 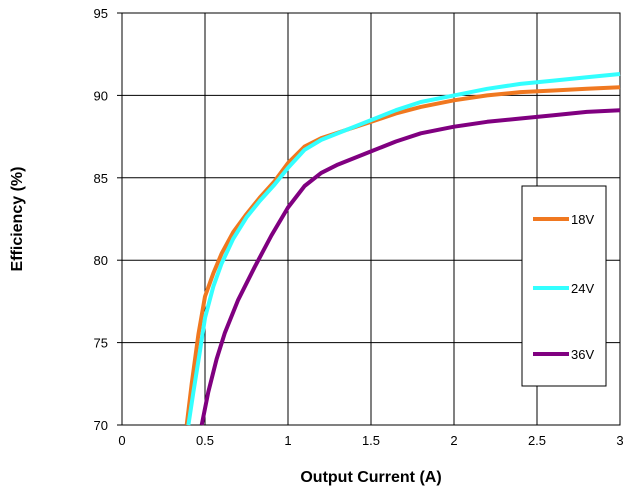 What do you see at coordinates (582, 354) in the screenshot?
I see `legend-label-36v: 36V` at bounding box center [582, 354].